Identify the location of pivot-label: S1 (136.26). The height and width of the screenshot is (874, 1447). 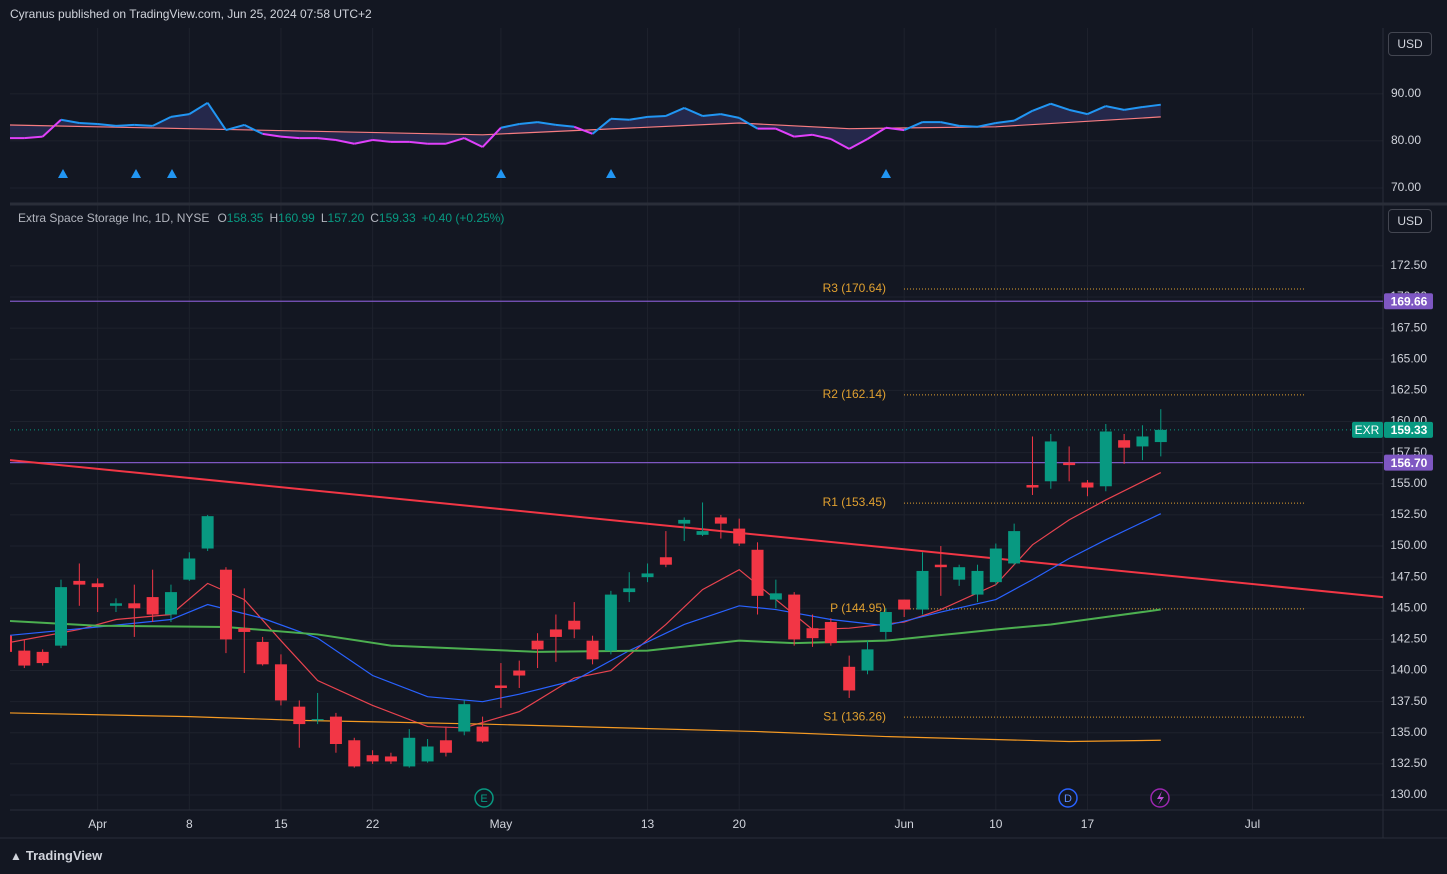
(854, 716).